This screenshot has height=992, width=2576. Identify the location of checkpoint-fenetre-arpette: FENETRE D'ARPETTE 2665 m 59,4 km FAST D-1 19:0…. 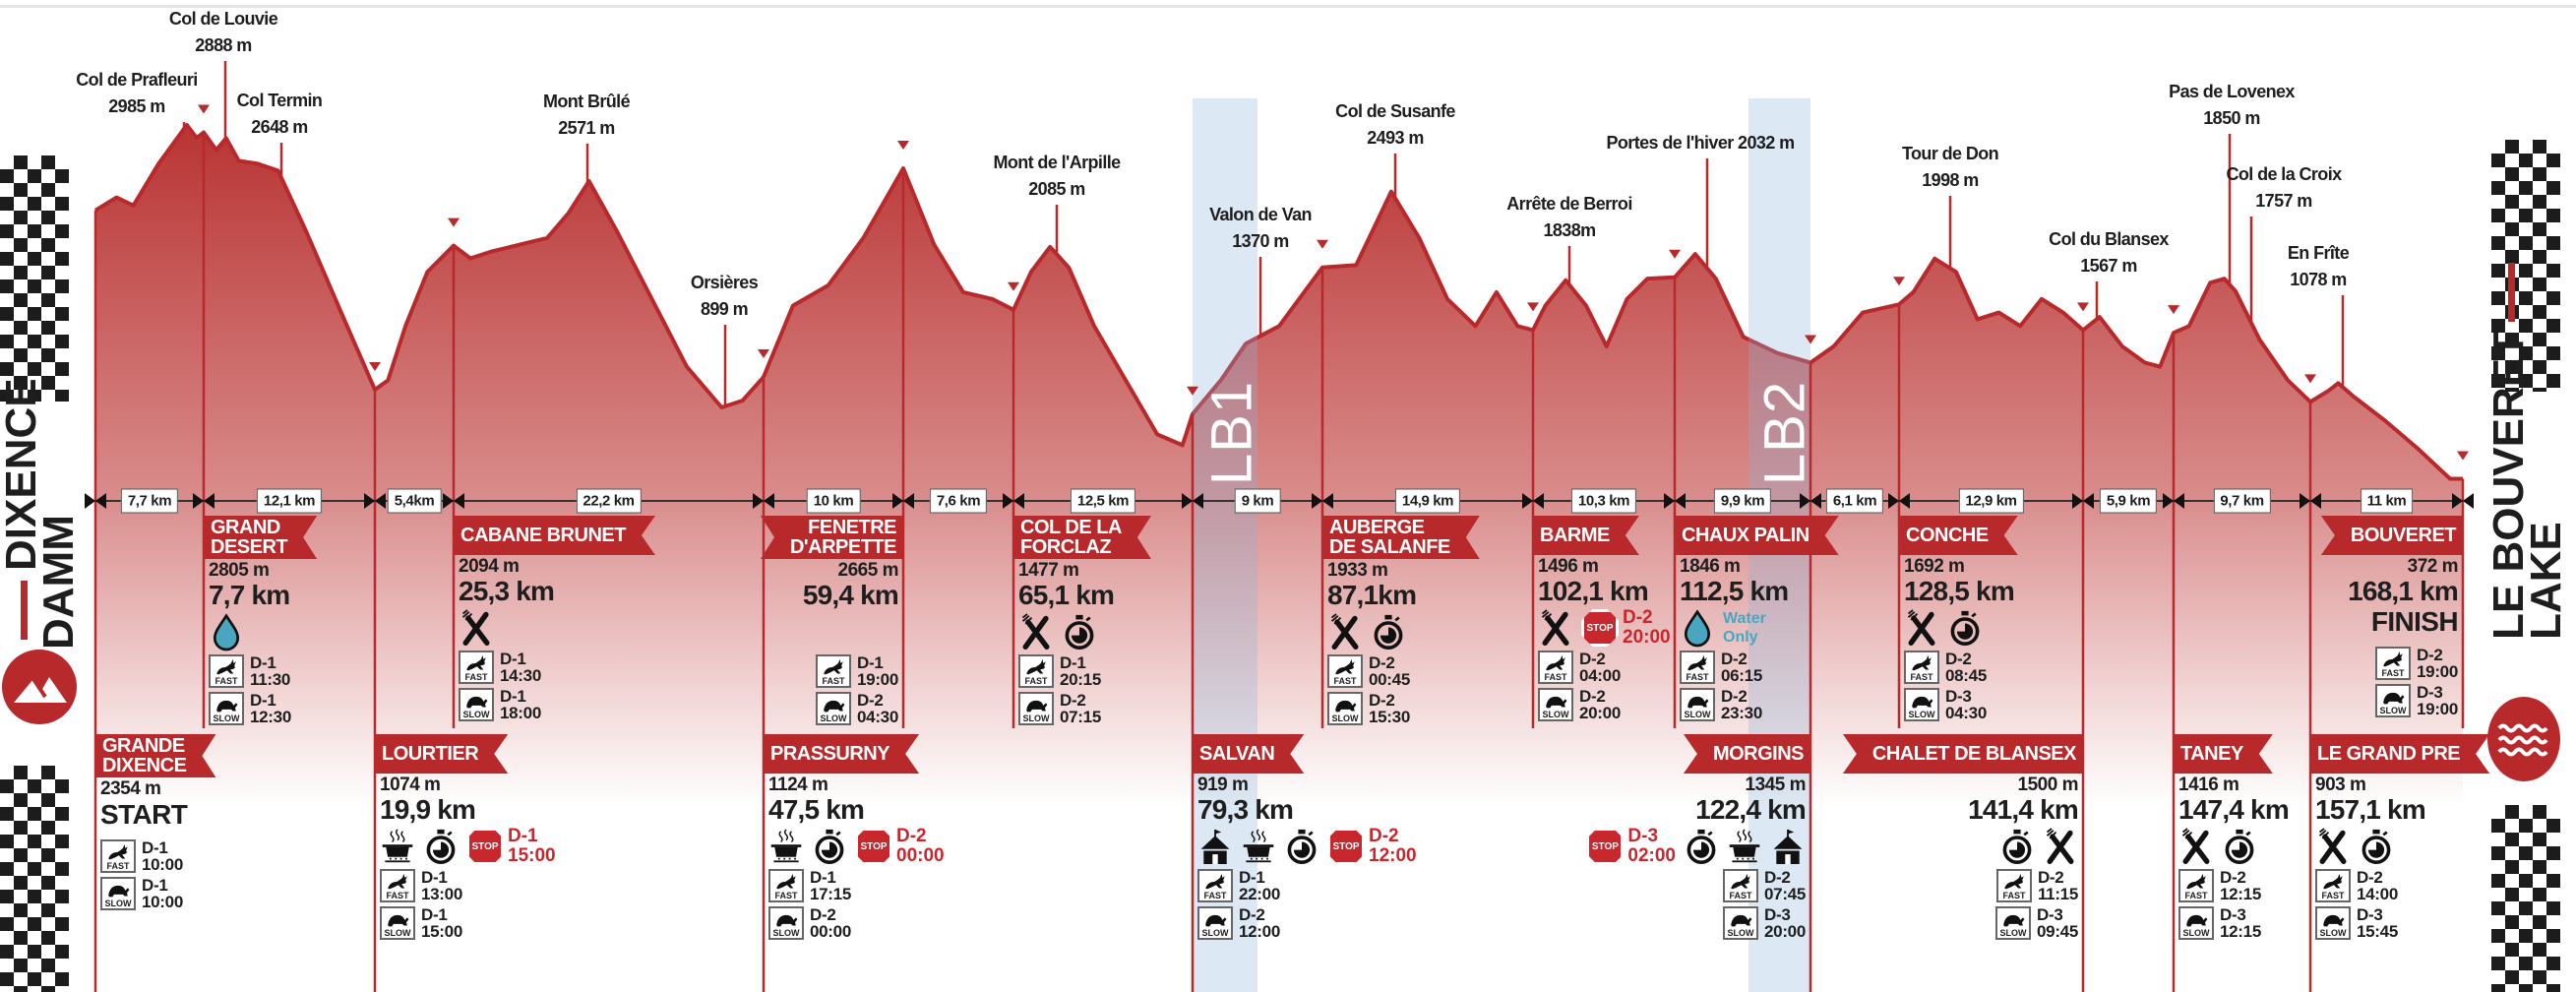
(832, 621).